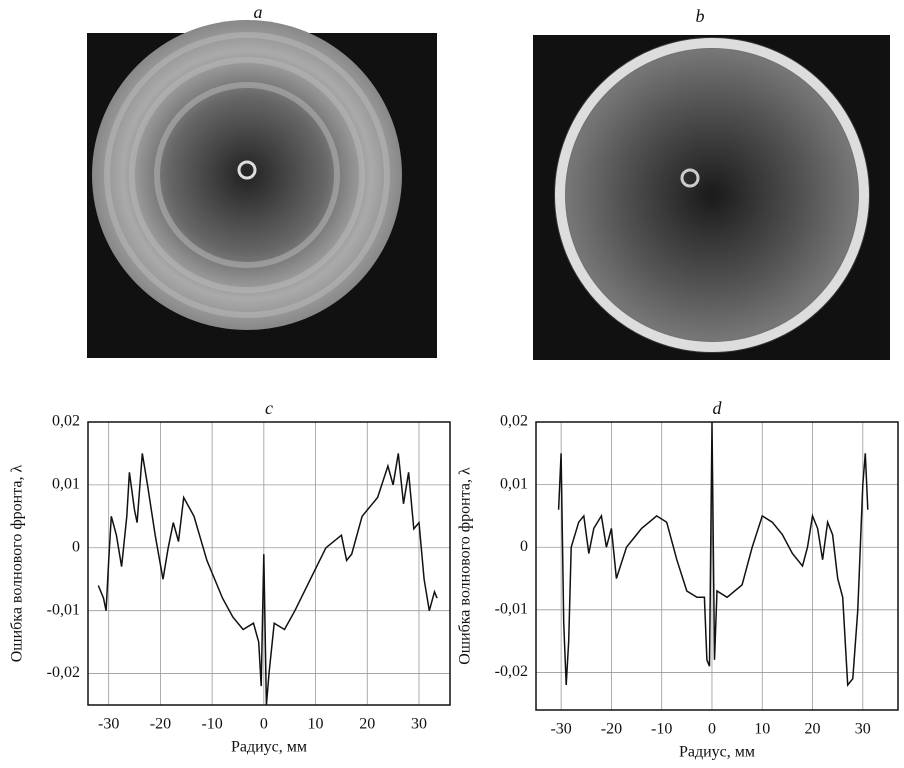 Image resolution: width=904 pixels, height=768 pixels. I want to click on panel-label: b, so click(700, 16).